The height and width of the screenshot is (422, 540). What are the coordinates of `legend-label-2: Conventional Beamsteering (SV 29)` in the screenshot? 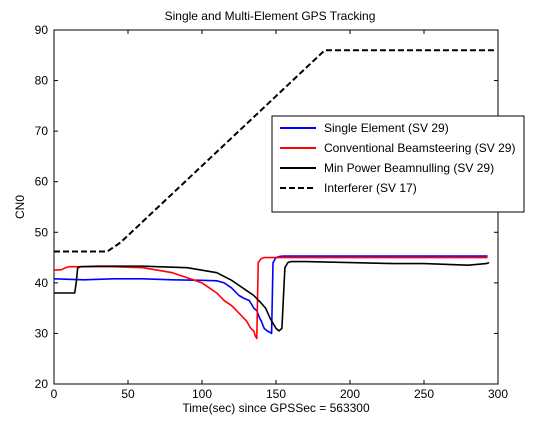 It's located at (419, 148).